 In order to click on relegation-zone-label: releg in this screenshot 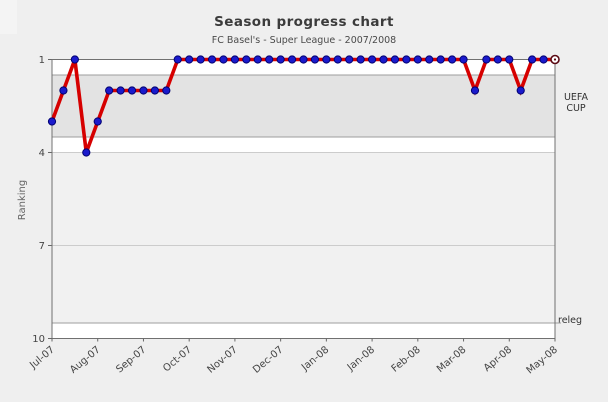, I will do `click(570, 320)`.